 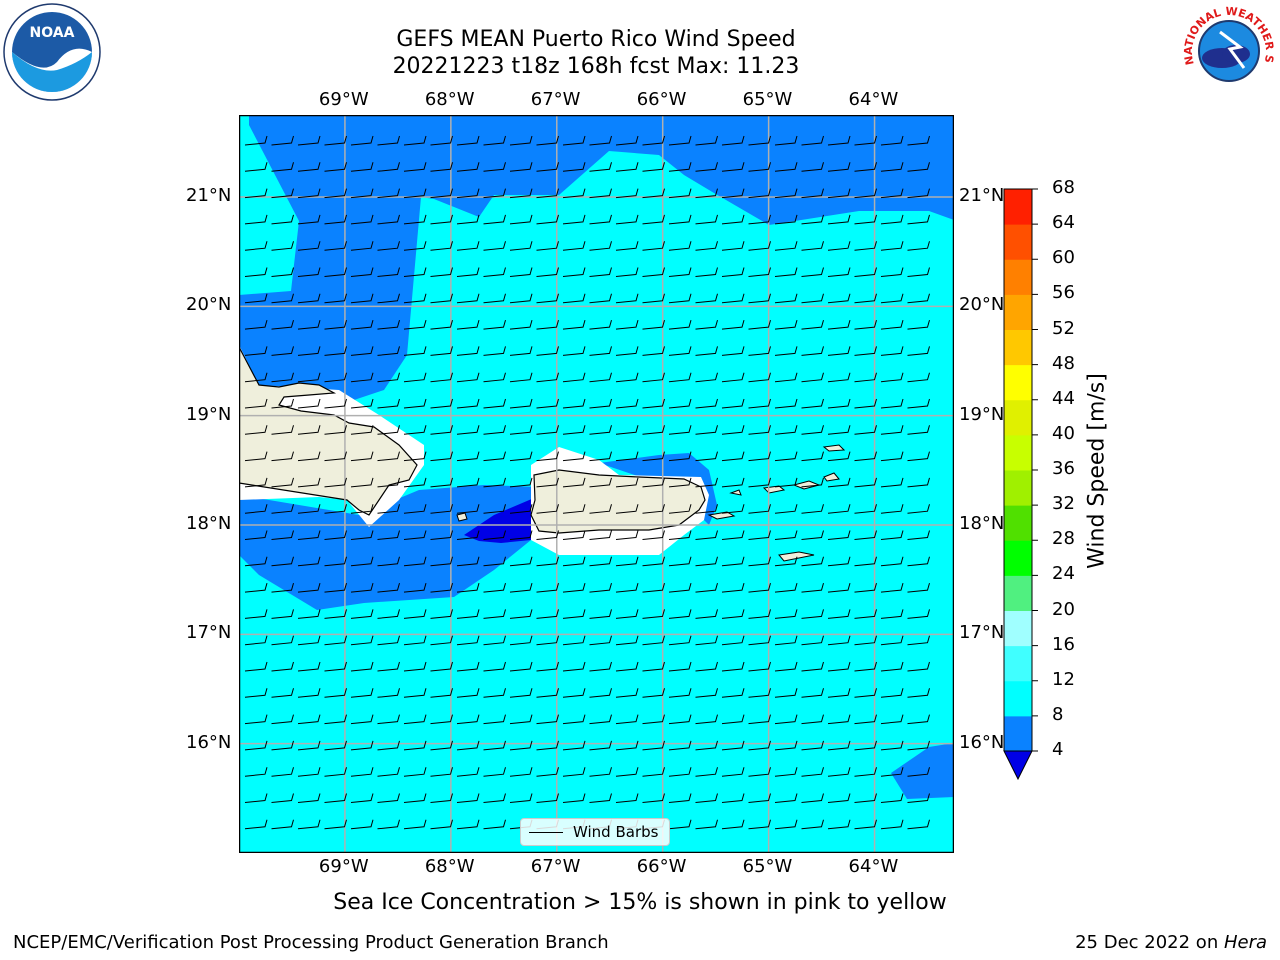 What do you see at coordinates (209, 523) in the screenshot?
I see `lat-tick-lft-3: 18°N` at bounding box center [209, 523].